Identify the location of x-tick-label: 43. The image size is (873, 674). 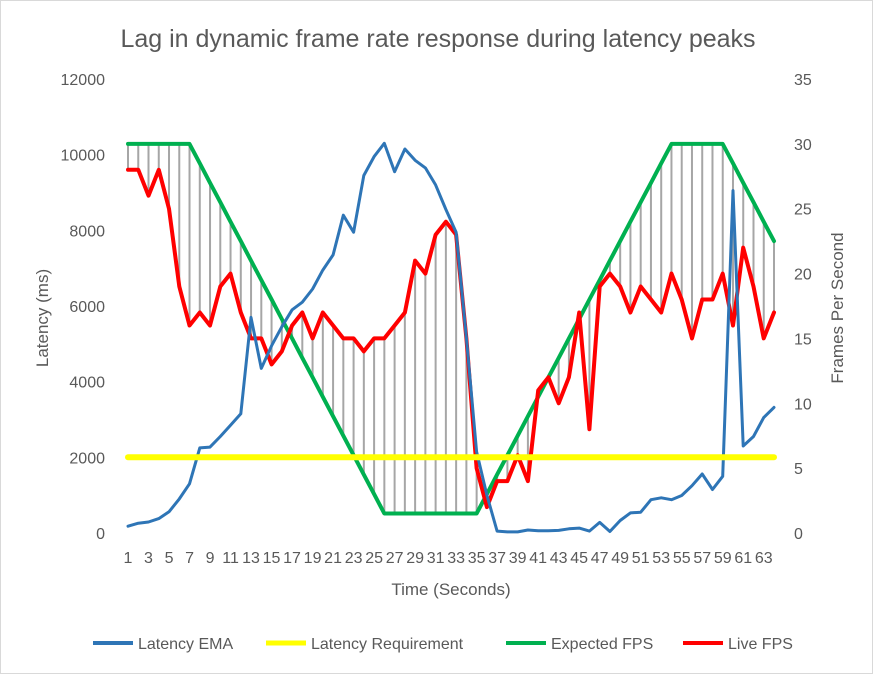
(559, 558).